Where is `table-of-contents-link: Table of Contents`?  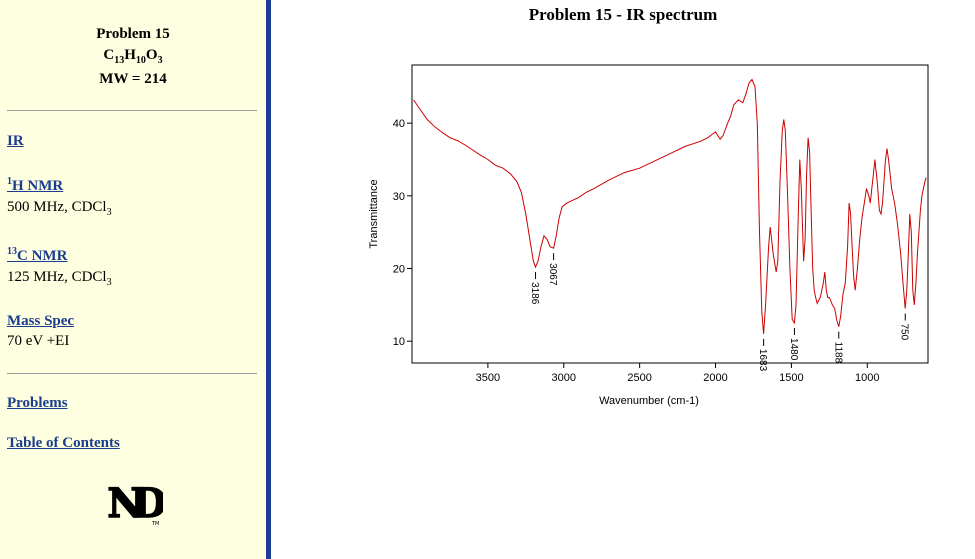
table-of-contents-link: Table of Contents is located at coordinates (63, 443).